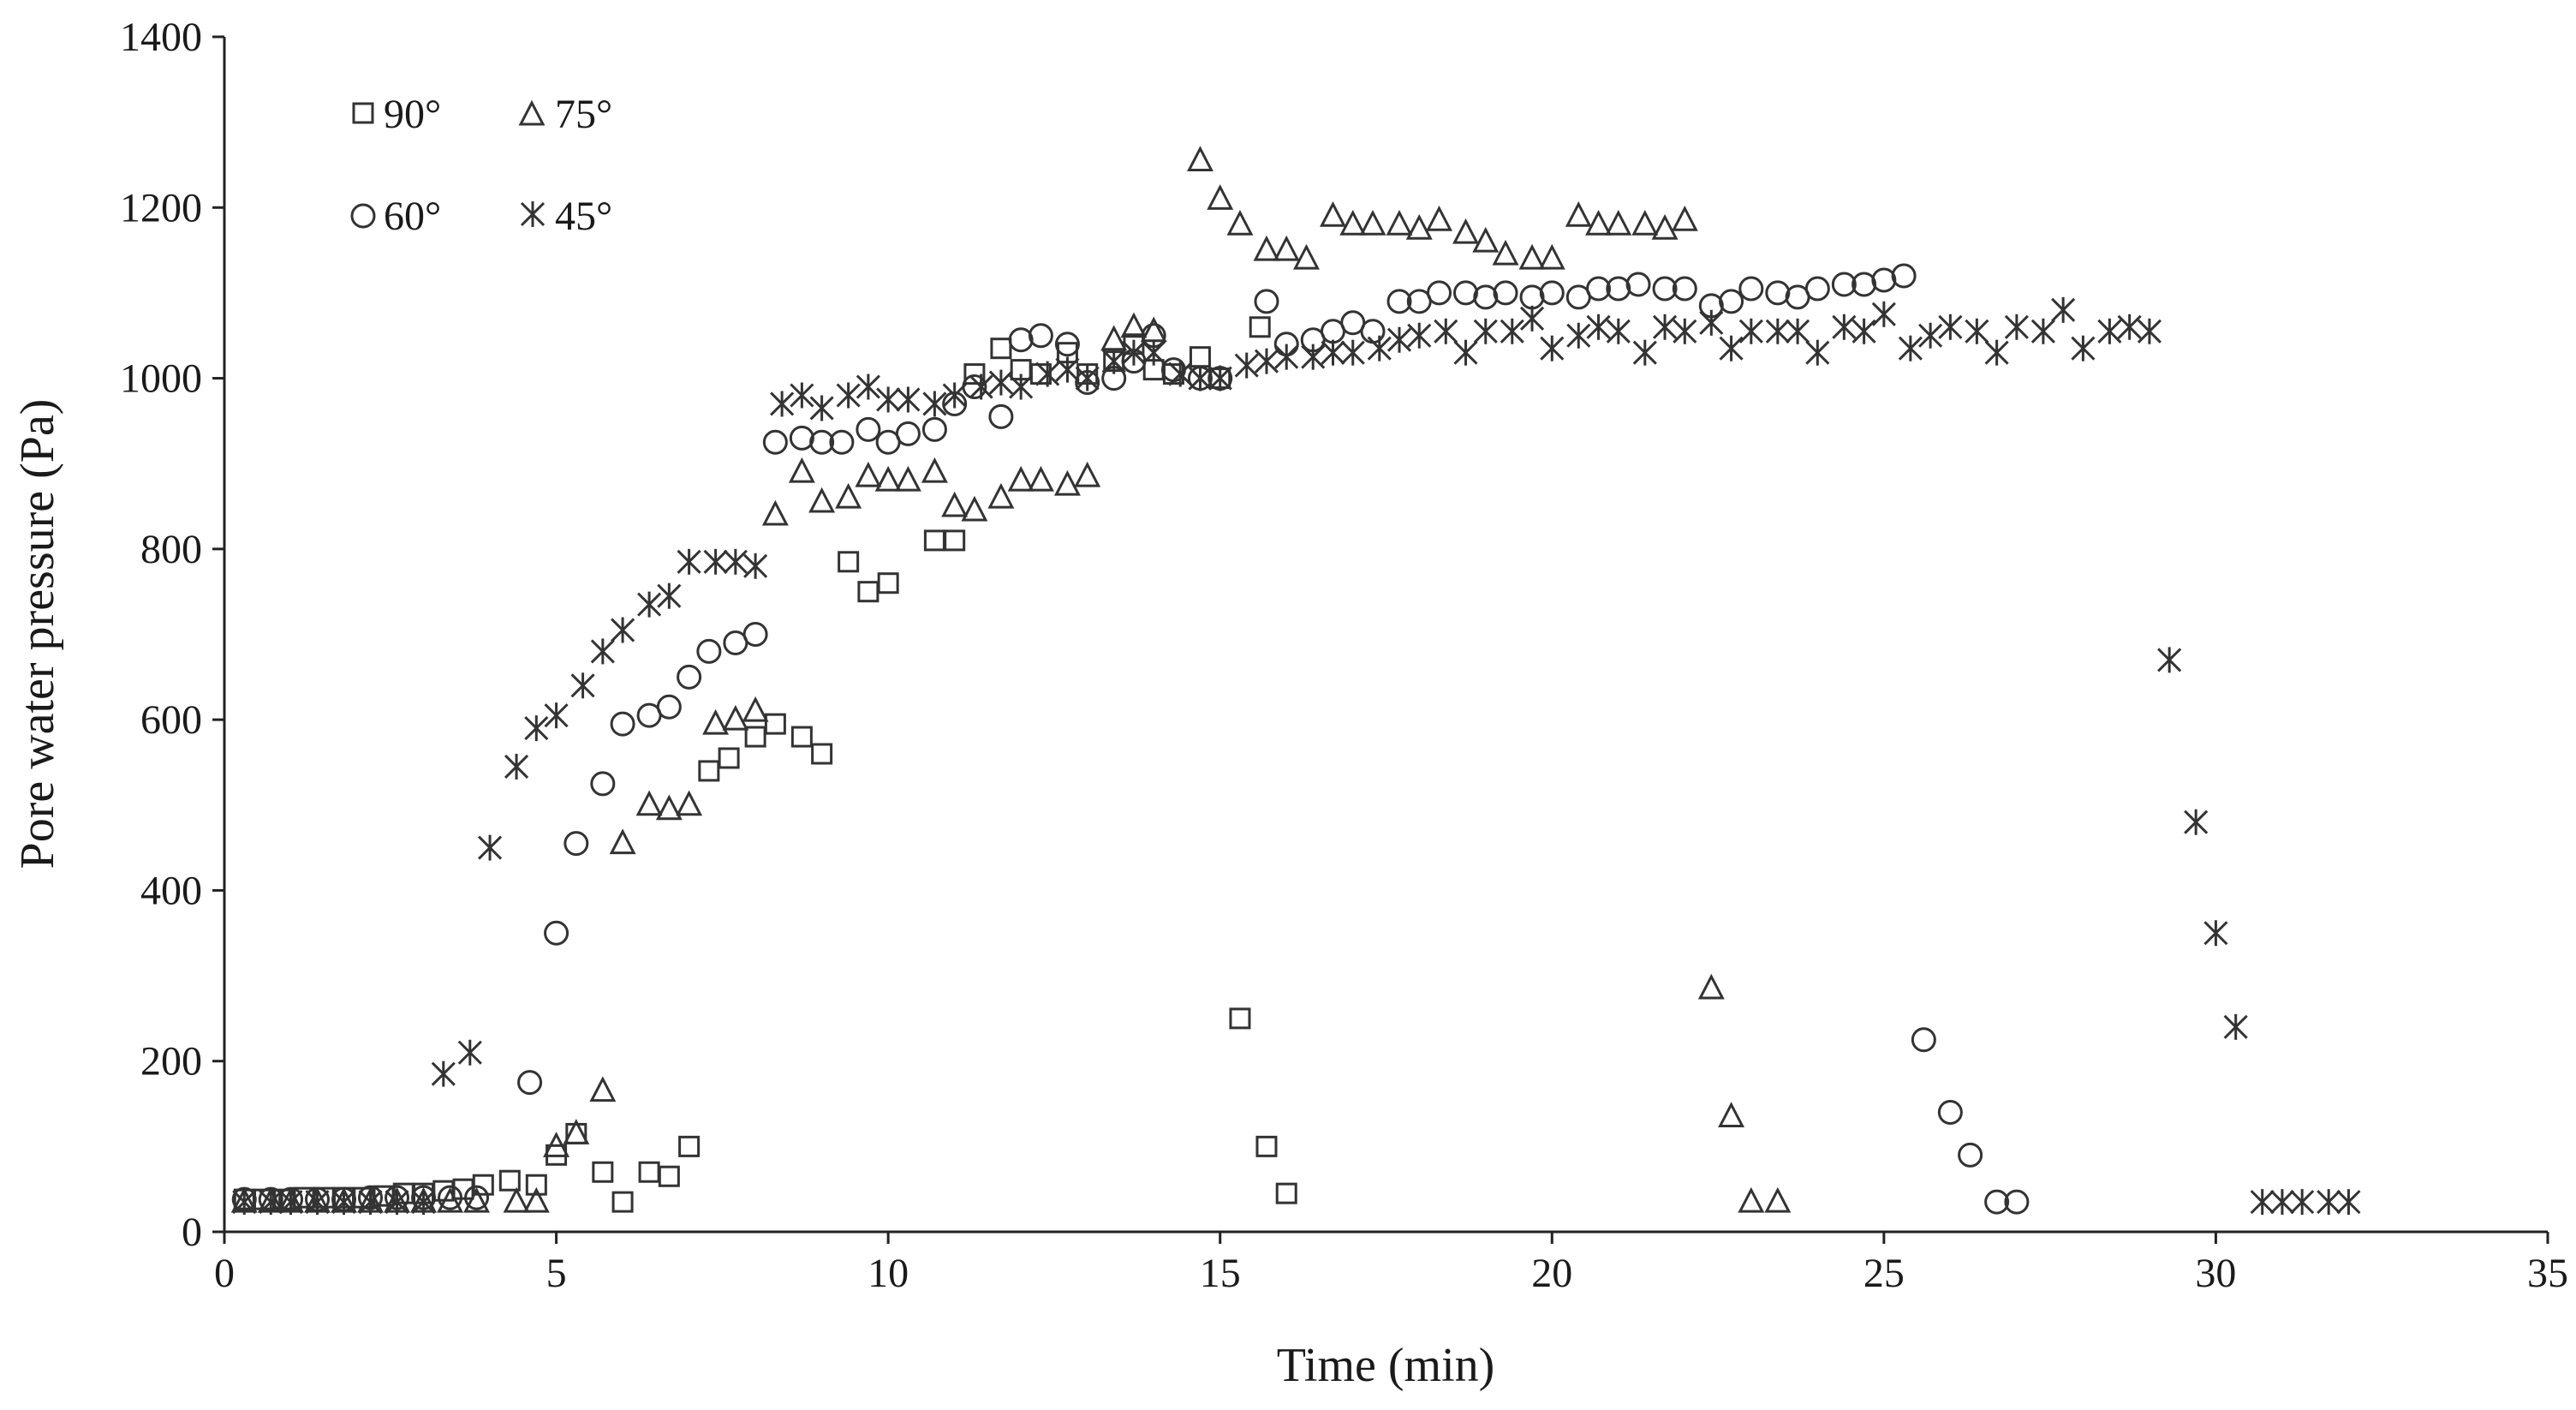  Describe the element at coordinates (171, 549) in the screenshot. I see `y-tick-label: 800` at that location.